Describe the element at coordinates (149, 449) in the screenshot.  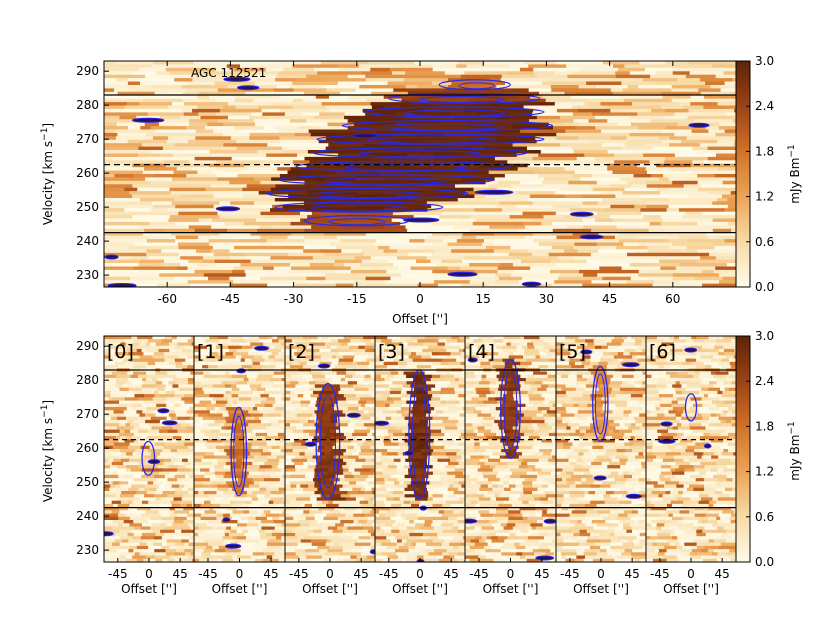
I see `panel-heatmap` at that location.